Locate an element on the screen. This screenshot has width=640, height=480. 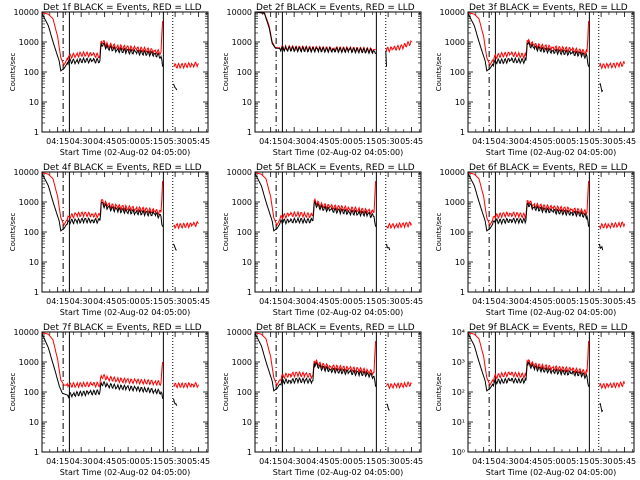
y-tick-label: 10⁴ is located at coordinates (458, 332).